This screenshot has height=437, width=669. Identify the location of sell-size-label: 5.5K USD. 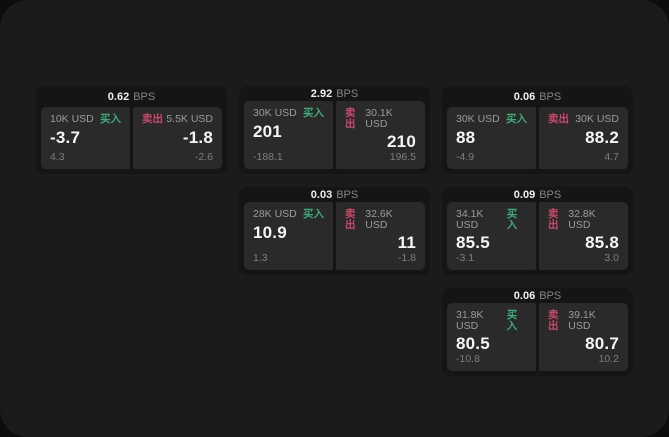
(189, 119).